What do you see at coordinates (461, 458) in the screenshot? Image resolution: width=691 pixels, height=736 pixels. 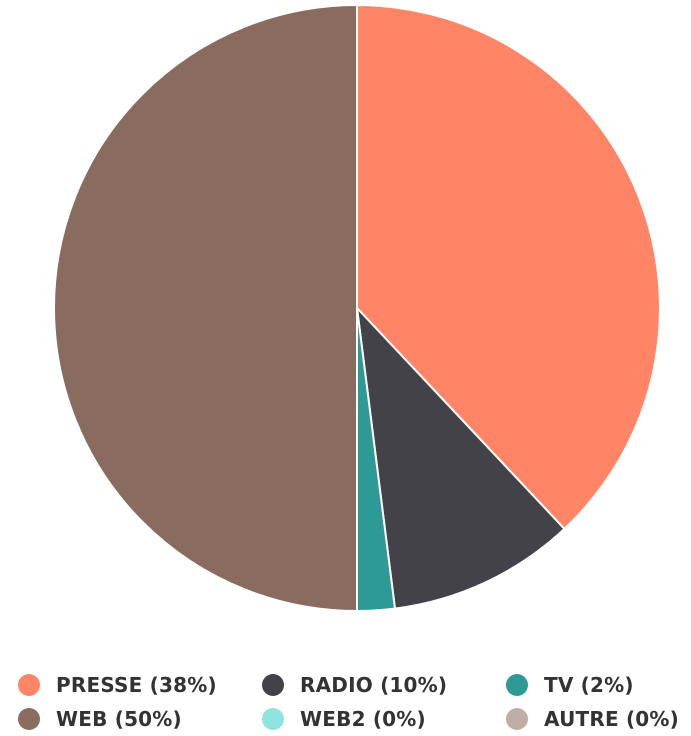 I see `pie-slice-radio` at bounding box center [461, 458].